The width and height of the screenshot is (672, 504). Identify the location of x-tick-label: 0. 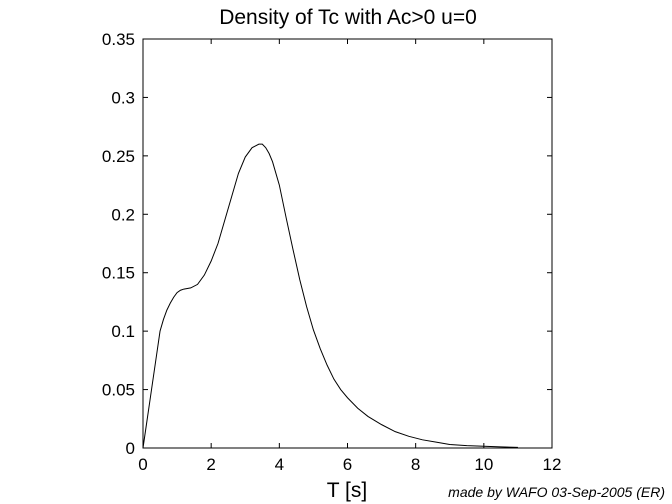
(142, 464).